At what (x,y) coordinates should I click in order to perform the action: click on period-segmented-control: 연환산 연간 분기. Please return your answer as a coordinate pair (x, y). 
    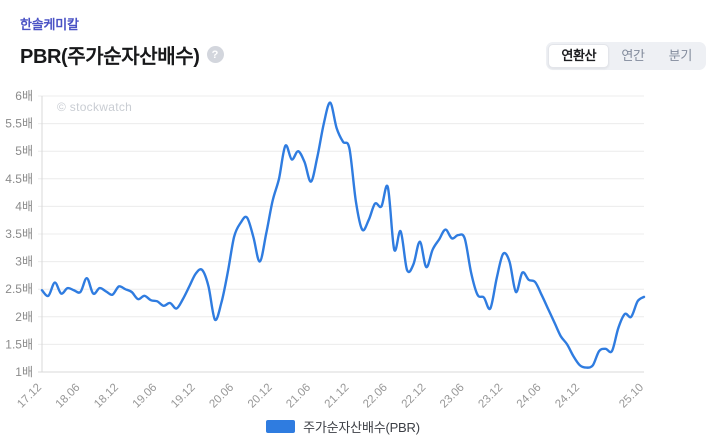
    Looking at the image, I should click on (626, 56).